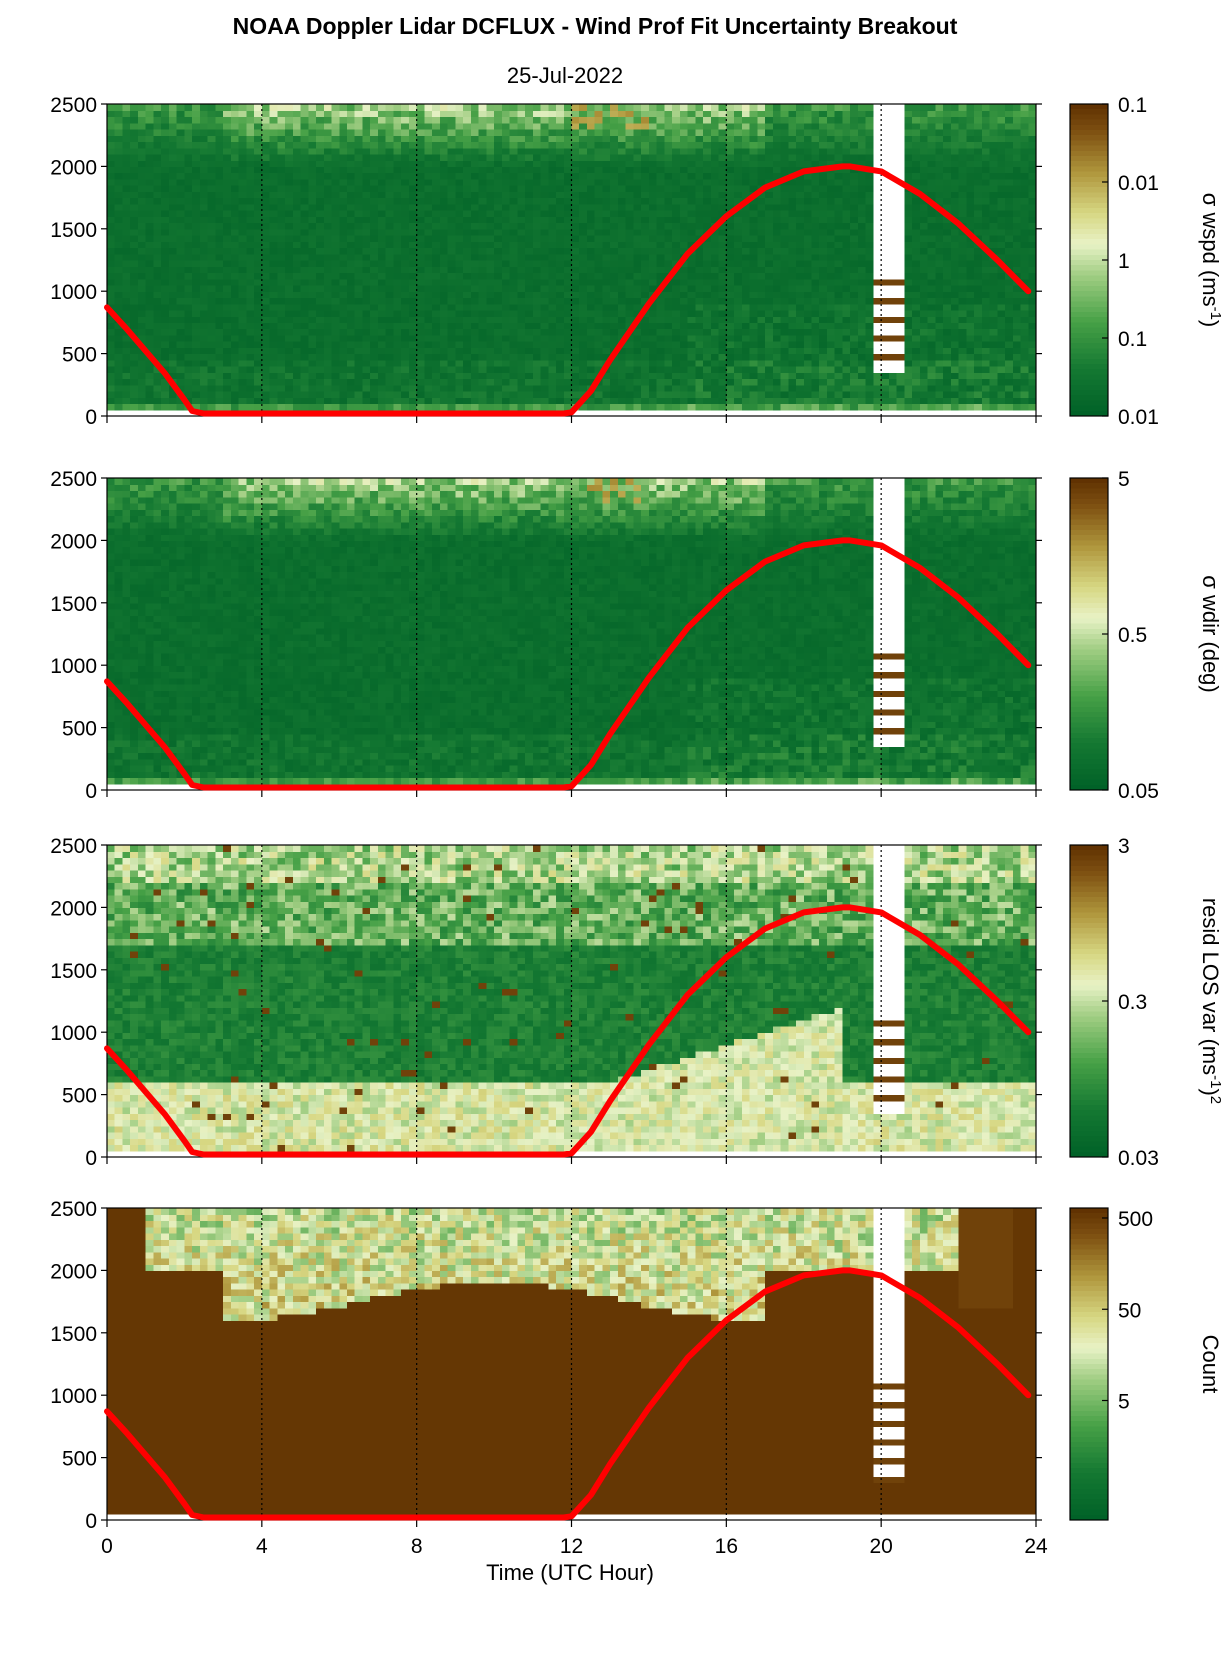 The height and width of the screenshot is (1655, 1227). I want to click on y-tick-label-1-1: 500, so click(79, 355).